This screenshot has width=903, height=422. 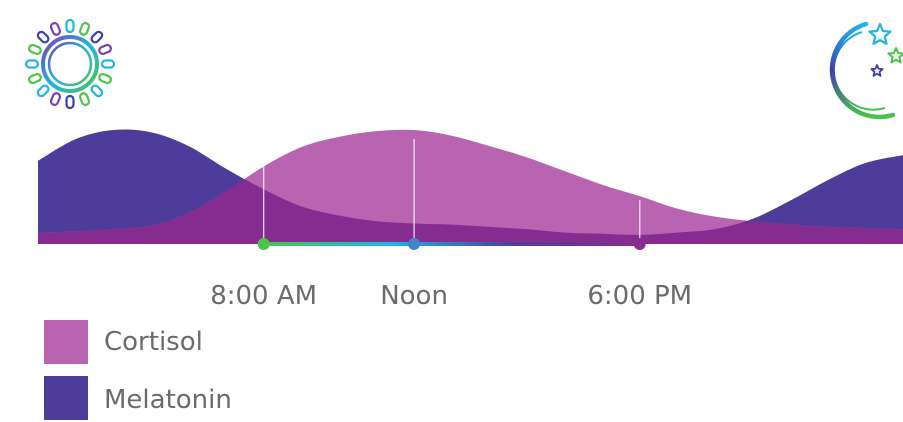 What do you see at coordinates (451, 244) in the screenshot?
I see `time-axis-line` at bounding box center [451, 244].